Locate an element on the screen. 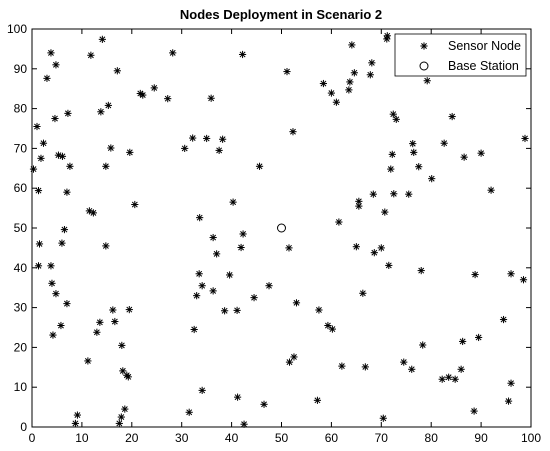 Image resolution: width=550 pixels, height=451 pixels. base-station-point is located at coordinates (281, 228).